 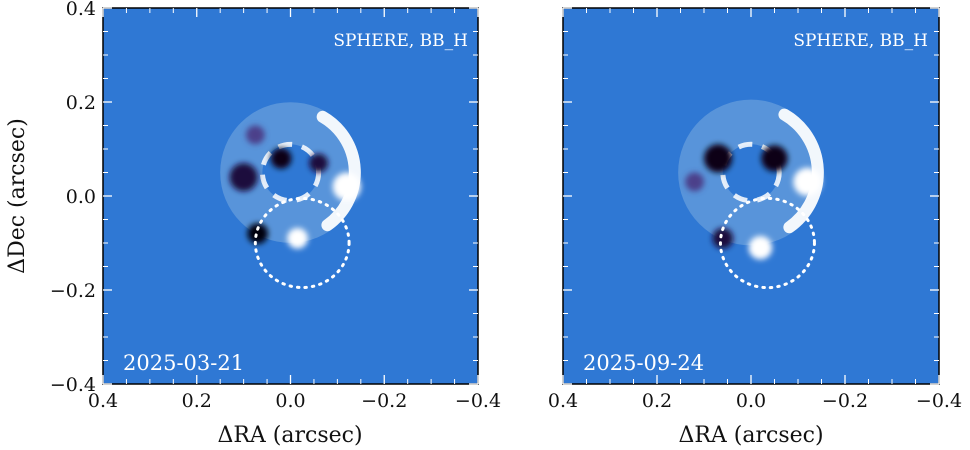 I want to click on panel-1-instrument-label: SPHERE, BB_H, so click(x=400, y=41).